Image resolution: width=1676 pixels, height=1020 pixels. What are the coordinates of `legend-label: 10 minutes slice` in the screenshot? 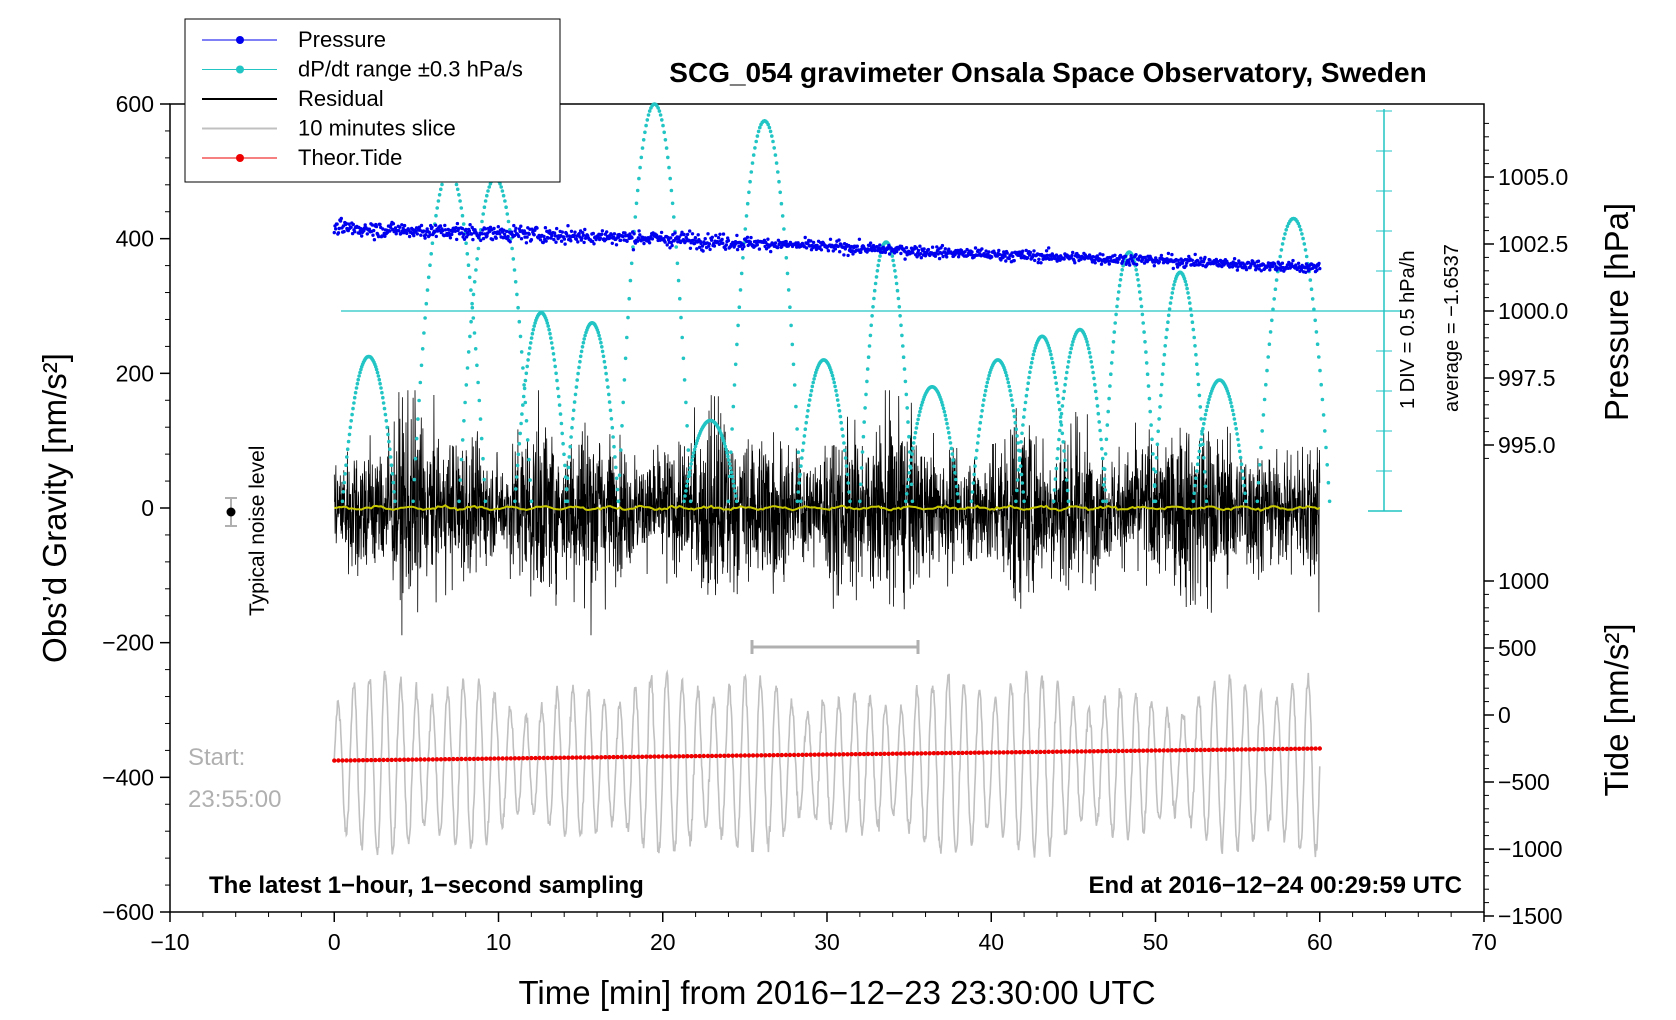 It's located at (377, 128).